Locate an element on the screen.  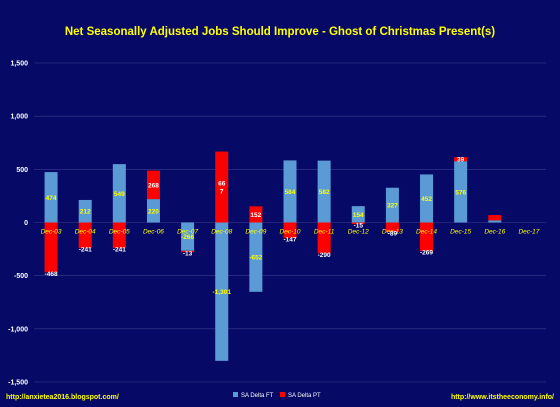
data-label: -13 is located at coordinates (188, 254).